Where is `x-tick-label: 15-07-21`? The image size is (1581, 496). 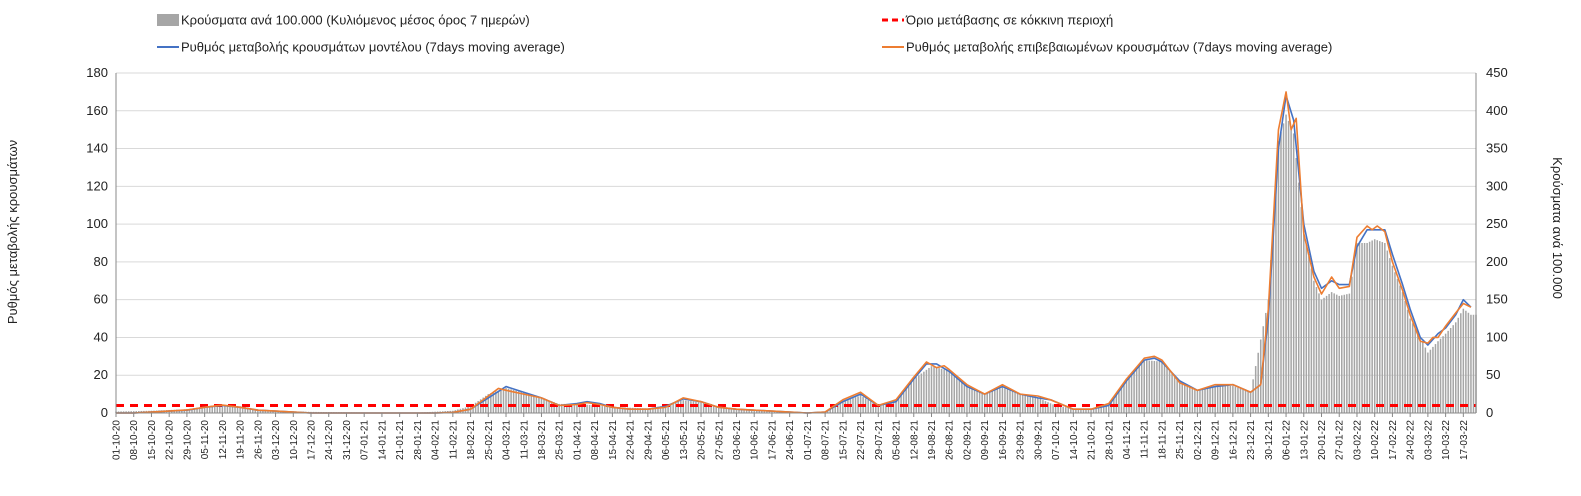 x-tick-label: 15-07-21 is located at coordinates (843, 440).